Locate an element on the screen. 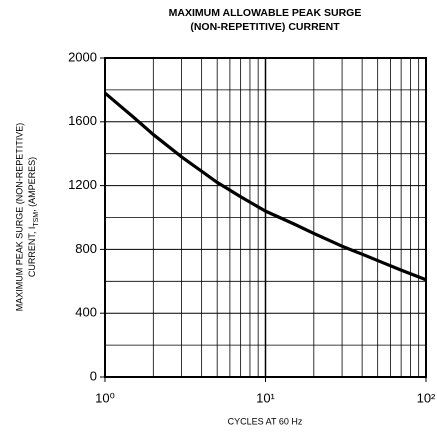 This screenshot has width=437, height=434. label-part: , (AMPERES) is located at coordinates (32, 184).